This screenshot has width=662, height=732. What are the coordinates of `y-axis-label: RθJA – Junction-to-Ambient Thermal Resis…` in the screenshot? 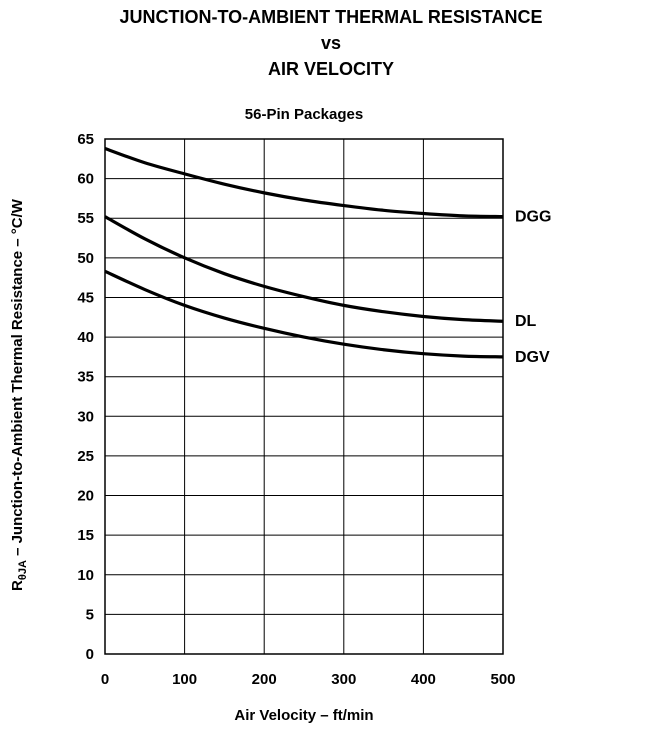 It's located at (19, 394).